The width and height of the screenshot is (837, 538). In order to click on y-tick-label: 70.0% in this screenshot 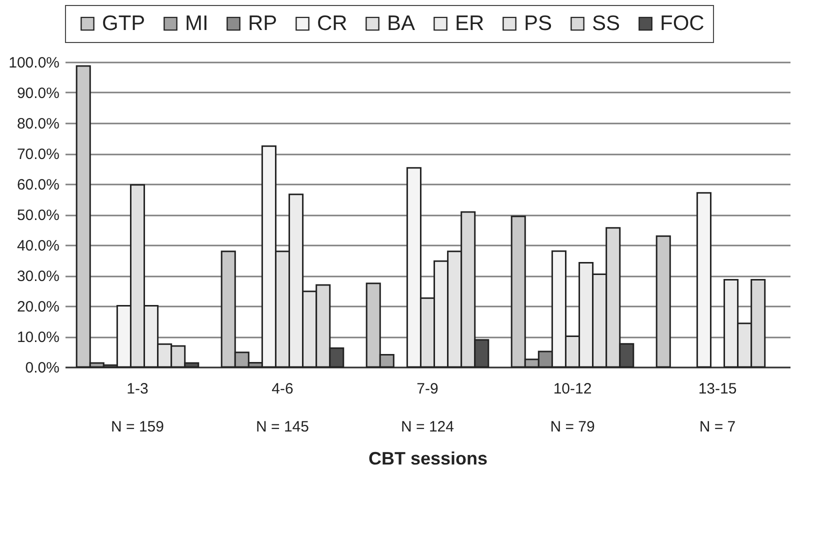, I will do `click(38, 154)`.